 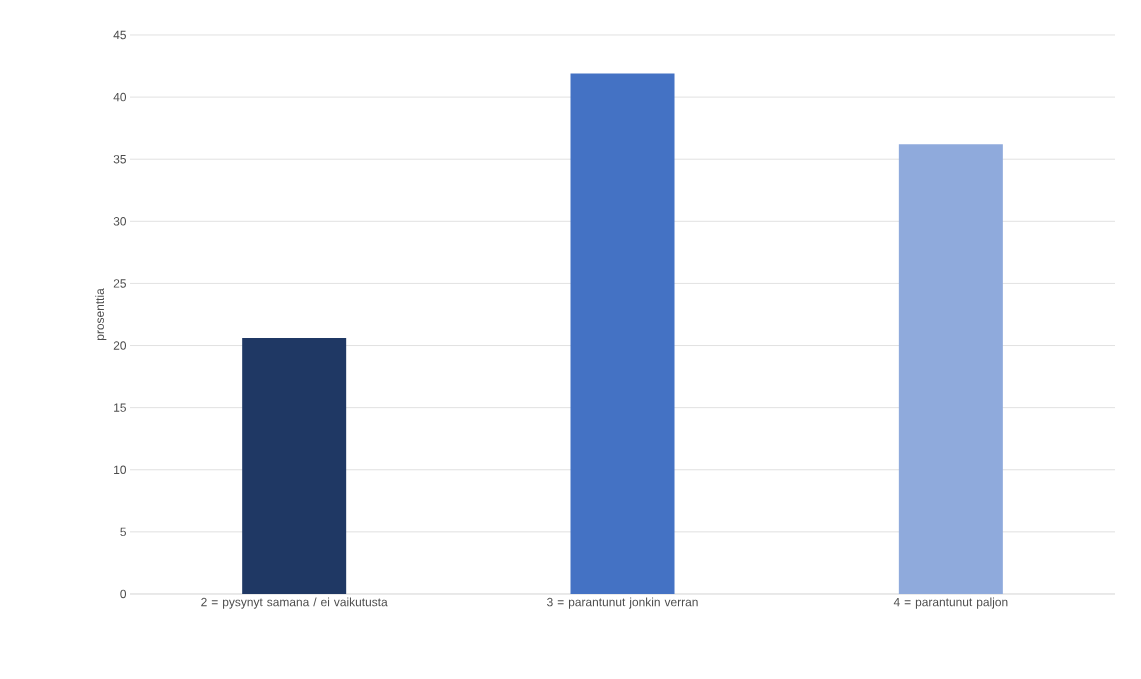 What do you see at coordinates (950, 603) in the screenshot?
I see `x-tick-label: 4 = parantunut paljon` at bounding box center [950, 603].